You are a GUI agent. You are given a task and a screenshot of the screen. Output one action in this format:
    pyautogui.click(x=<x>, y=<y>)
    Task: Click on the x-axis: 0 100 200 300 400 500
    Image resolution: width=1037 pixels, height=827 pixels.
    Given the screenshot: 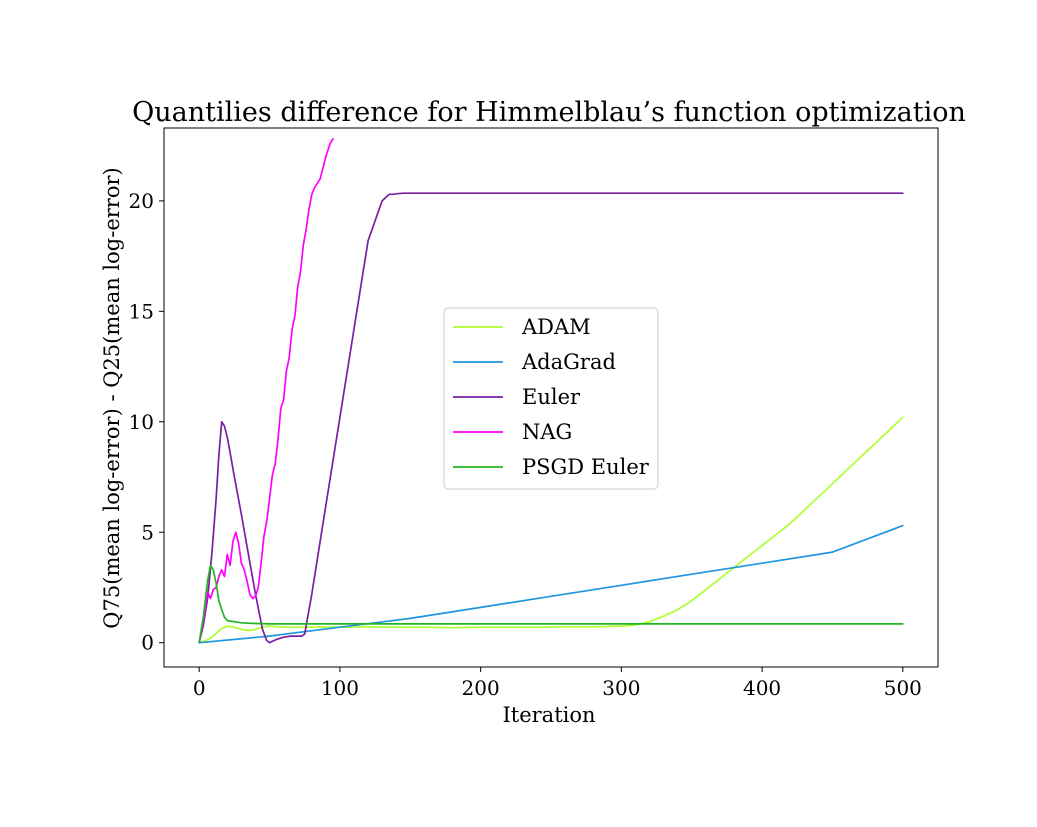 What is the action you would take?
    pyautogui.click(x=557, y=683)
    